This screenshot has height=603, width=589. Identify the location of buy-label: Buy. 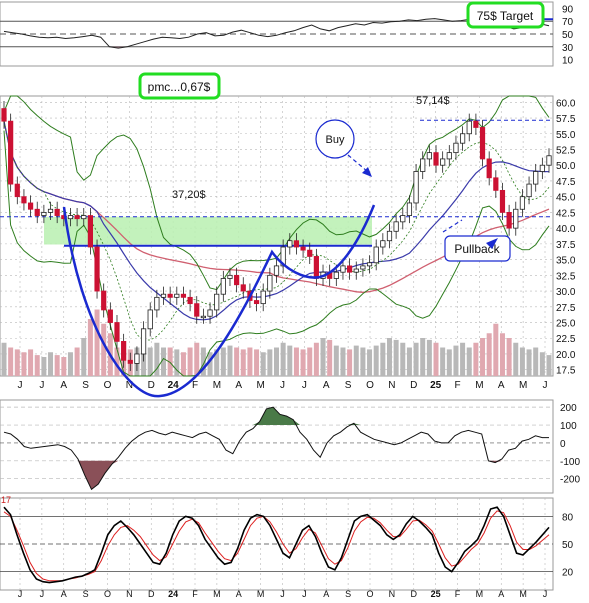
(335, 140).